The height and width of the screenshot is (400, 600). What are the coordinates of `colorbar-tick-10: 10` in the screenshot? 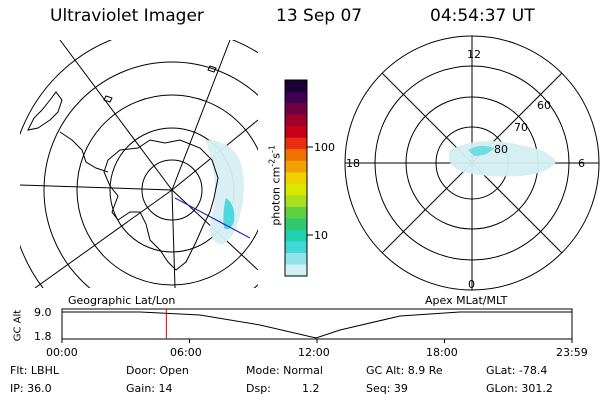 It's located at (321, 235).